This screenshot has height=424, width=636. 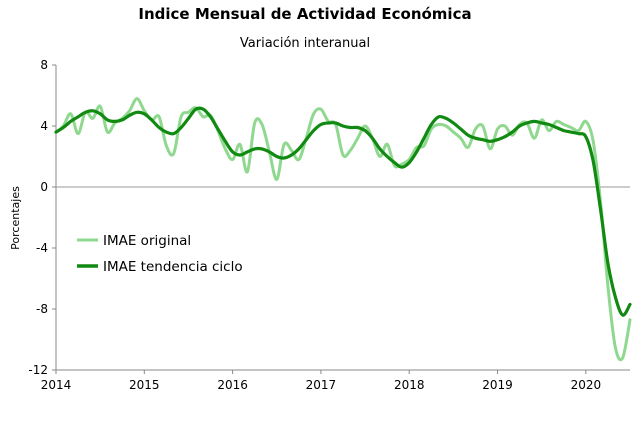 I want to click on legend-box, so click(x=156, y=254).